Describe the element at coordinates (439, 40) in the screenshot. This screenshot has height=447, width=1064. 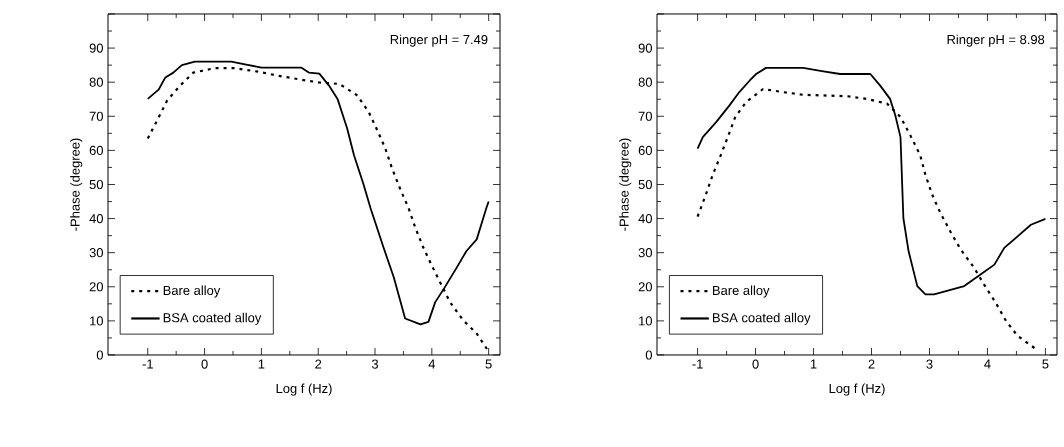
I see `annotation: Ringer pH = 7.49` at that location.